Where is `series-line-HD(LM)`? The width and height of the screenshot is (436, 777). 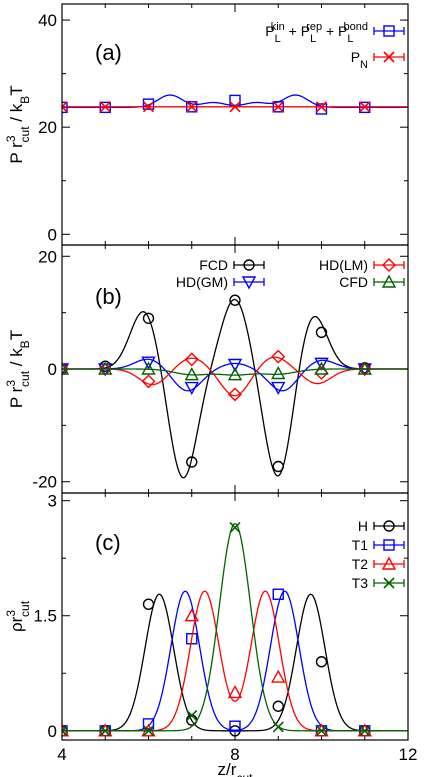
series-line-HD(LM) is located at coordinates (235, 376).